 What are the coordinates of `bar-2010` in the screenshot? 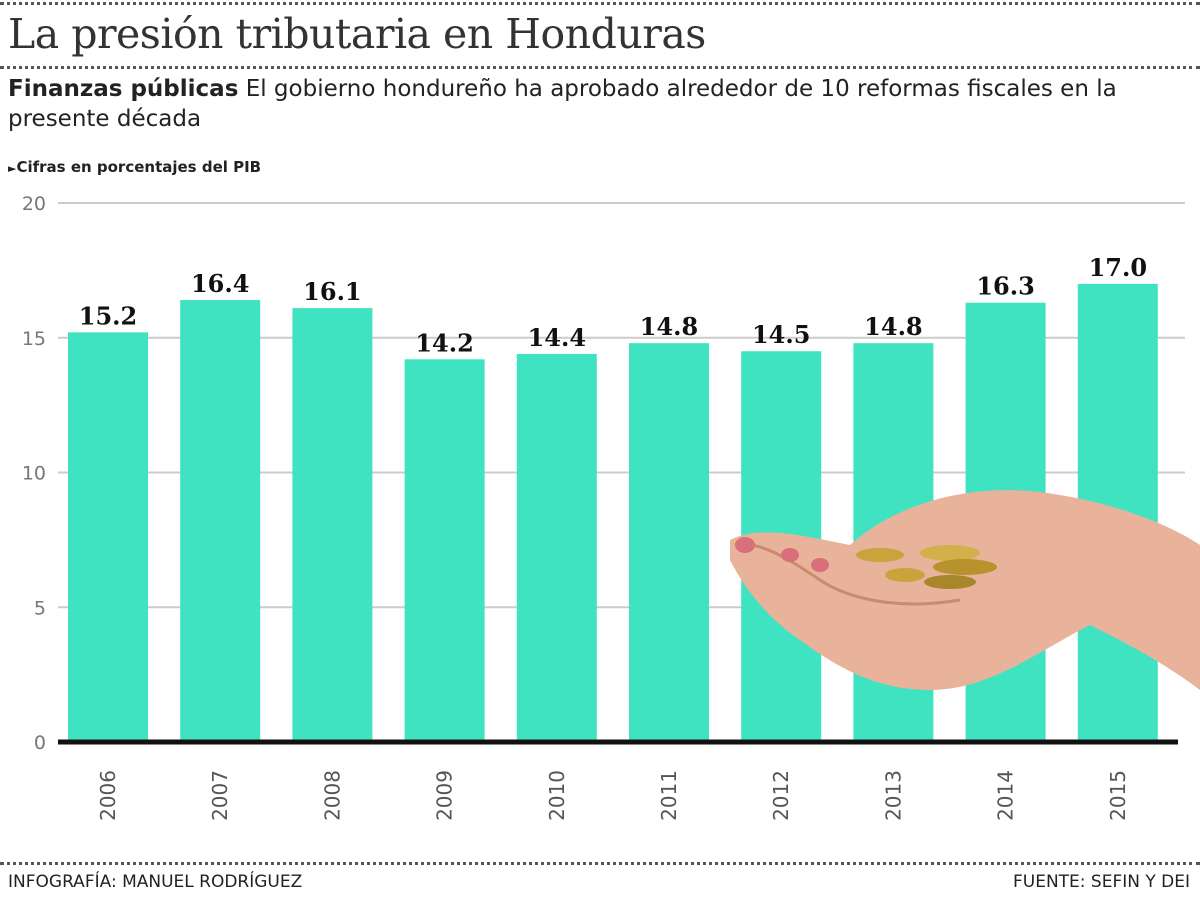 It's located at (556, 547).